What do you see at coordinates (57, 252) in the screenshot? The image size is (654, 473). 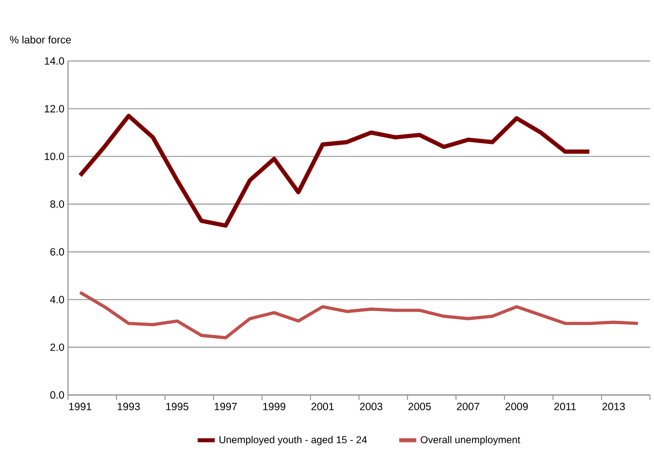 I see `y-tick-label: 6.0` at bounding box center [57, 252].